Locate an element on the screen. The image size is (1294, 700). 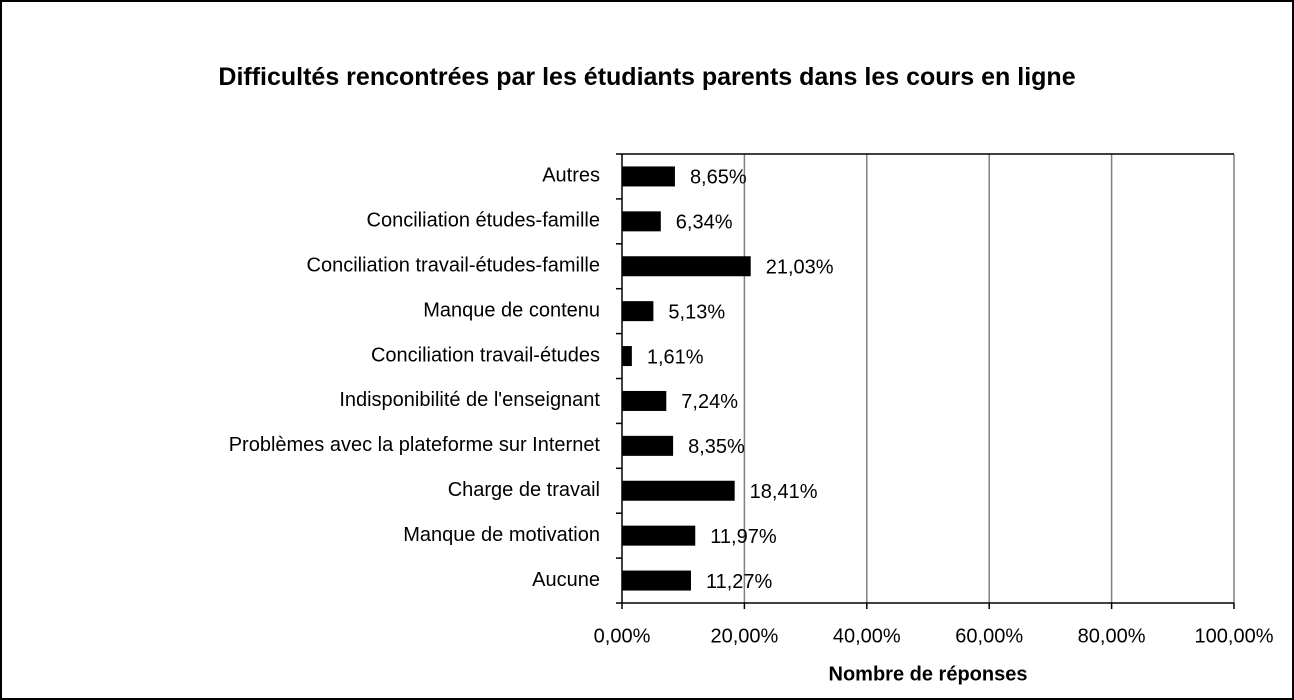
y-tick-label: Aucune is located at coordinates (566, 580).